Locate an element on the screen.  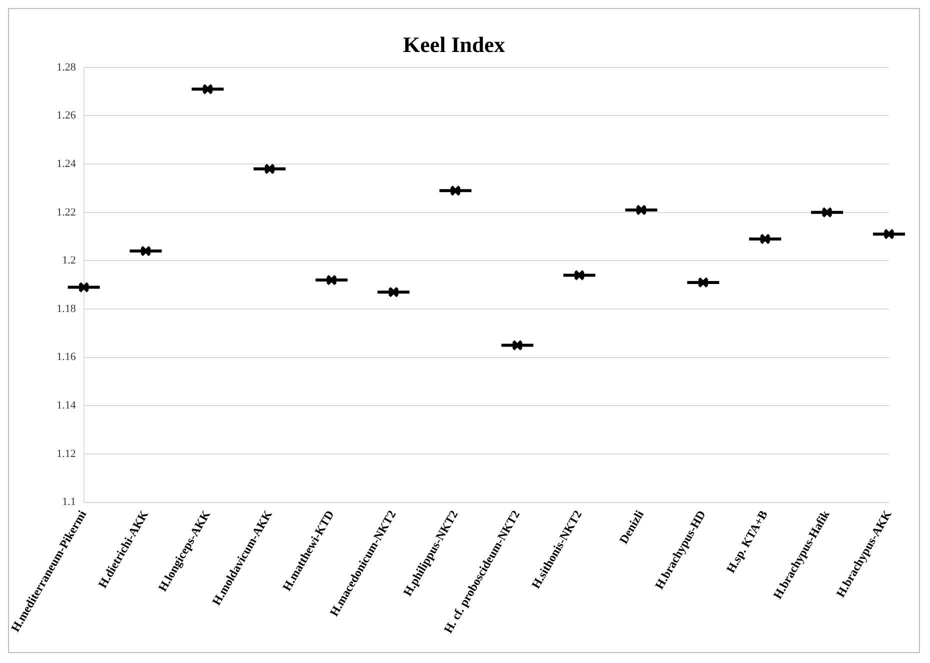
y-tick-label: 1.16 is located at coordinates (66, 357).